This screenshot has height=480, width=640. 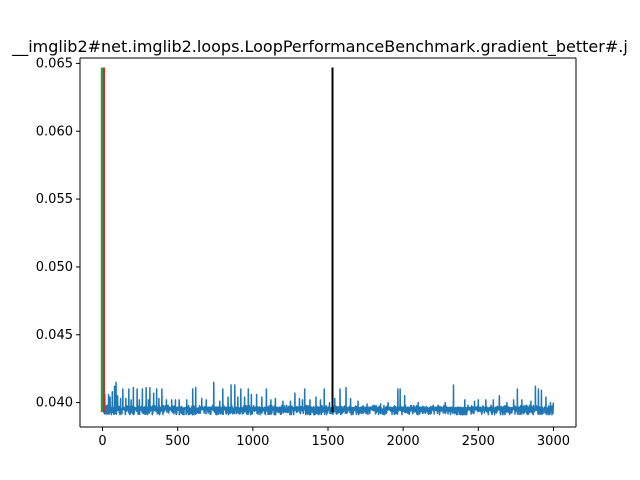 I want to click on x-tick-label-5: 2500, so click(x=478, y=441).